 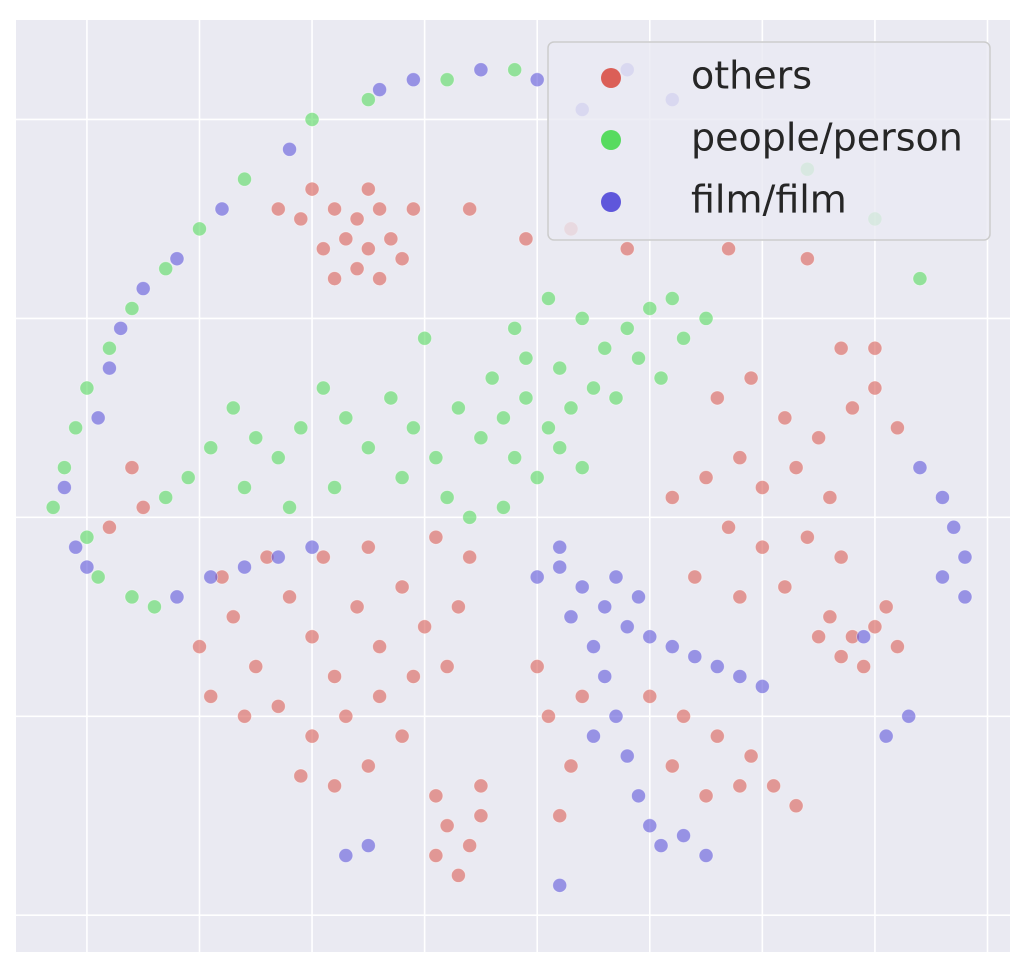 What do you see at coordinates (769, 200) in the screenshot?
I see `legend-label: film/film` at bounding box center [769, 200].